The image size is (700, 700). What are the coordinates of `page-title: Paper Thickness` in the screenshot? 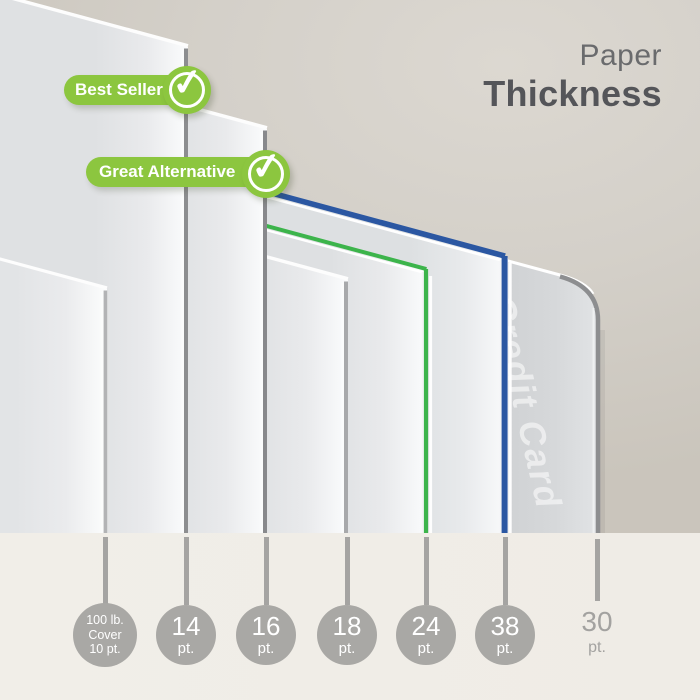 It's located at (572, 76).